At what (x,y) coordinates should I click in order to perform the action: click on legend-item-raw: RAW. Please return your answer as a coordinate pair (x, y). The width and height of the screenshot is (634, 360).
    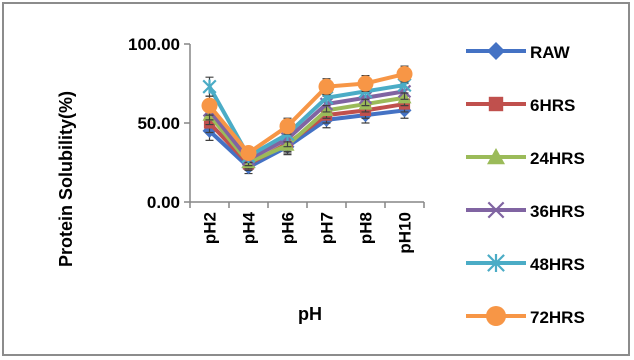
    Looking at the image, I should click on (518, 52).